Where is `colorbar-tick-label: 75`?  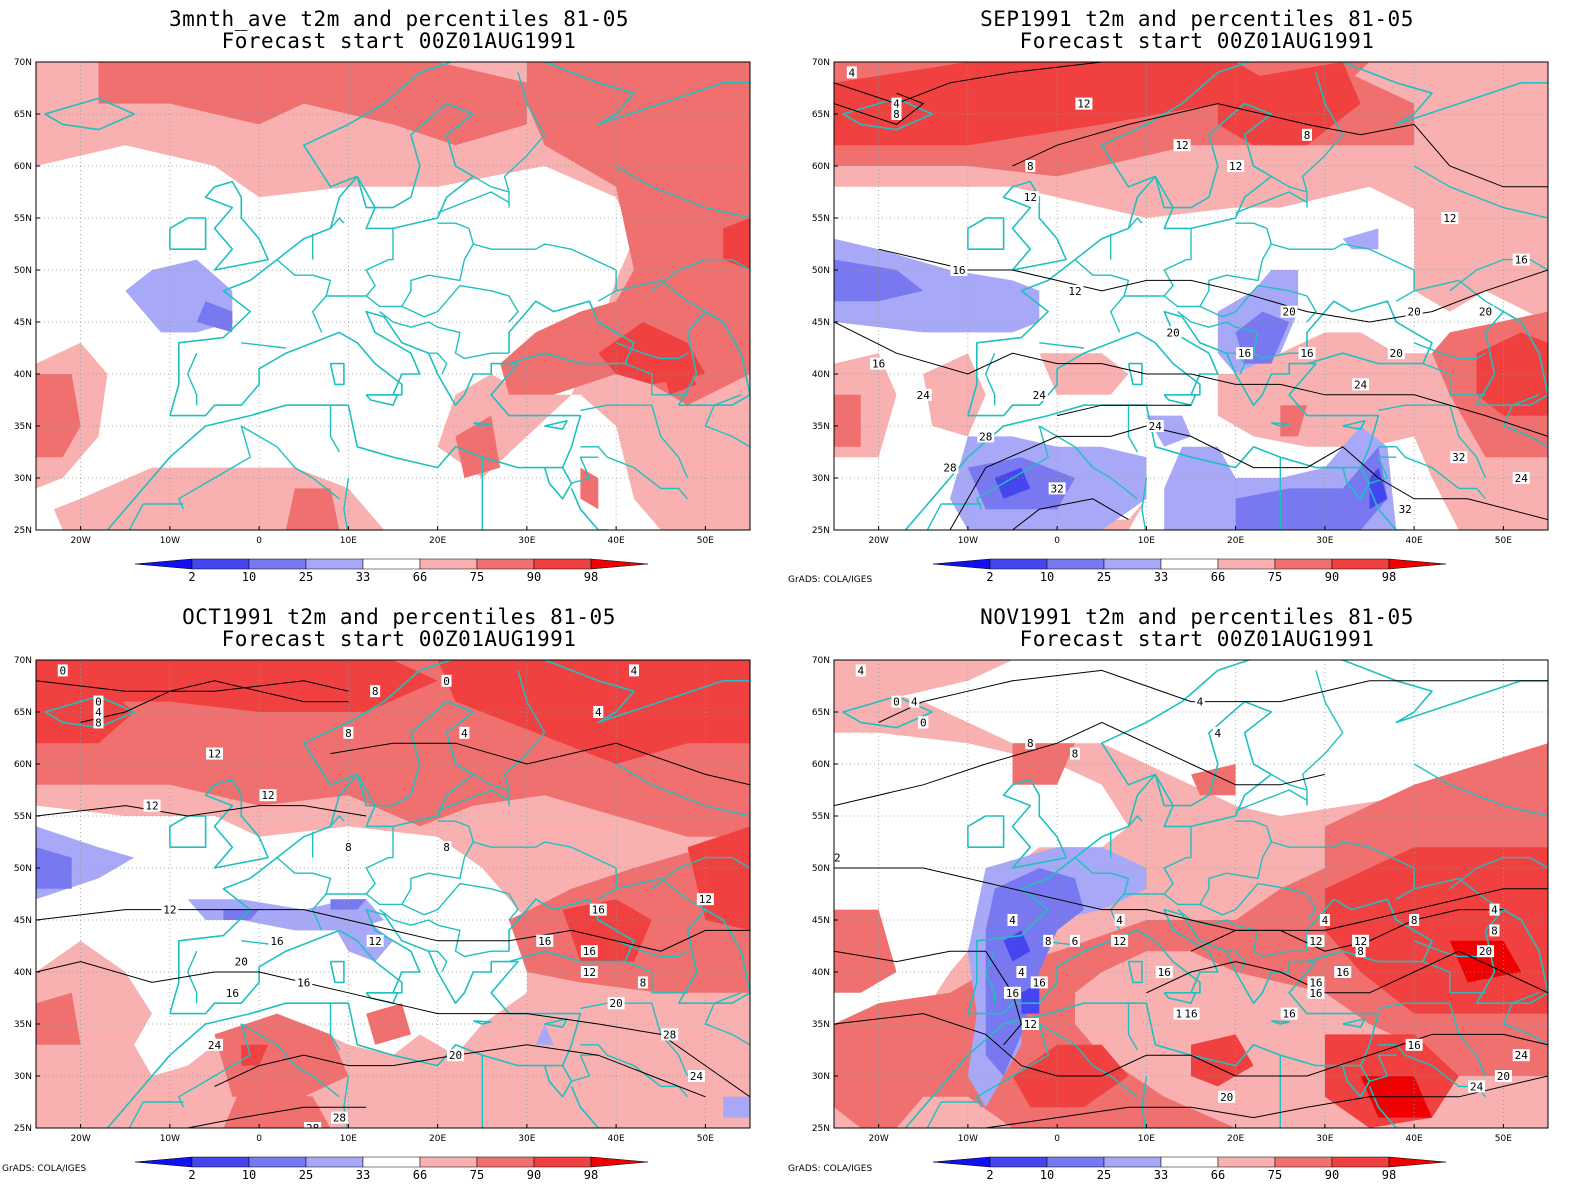 colorbar-tick-label: 75 is located at coordinates (477, 1175).